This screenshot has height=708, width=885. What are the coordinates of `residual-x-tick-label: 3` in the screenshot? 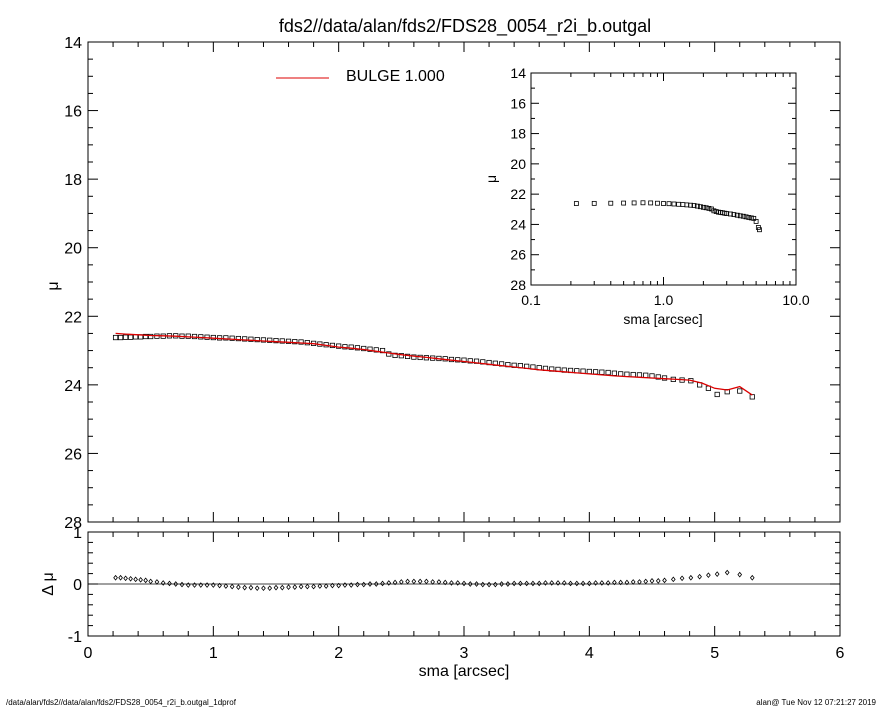 It's located at (464, 653).